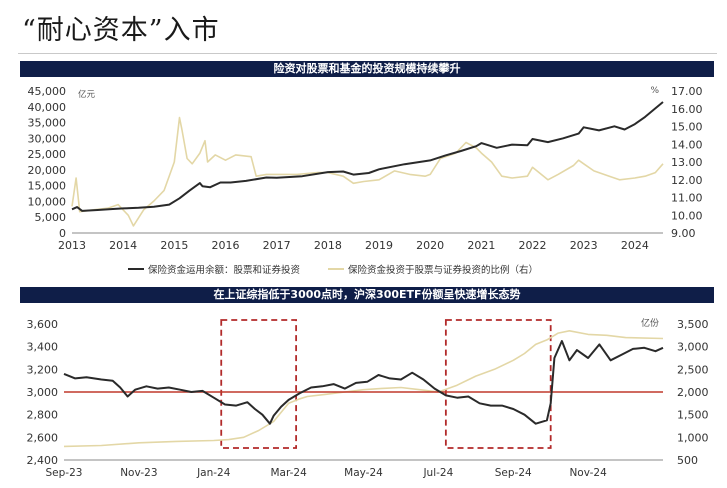  What do you see at coordinates (47, 186) in the screenshot?
I see `chart1-y-left-tick: 15,000` at bounding box center [47, 186].